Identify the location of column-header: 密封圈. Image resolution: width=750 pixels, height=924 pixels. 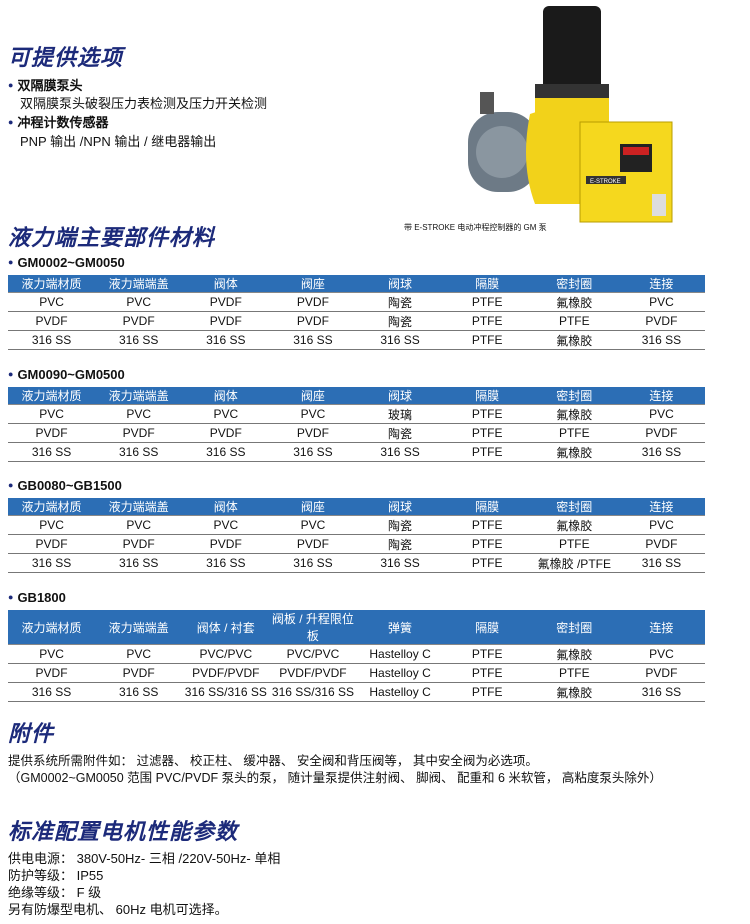
(574, 284).